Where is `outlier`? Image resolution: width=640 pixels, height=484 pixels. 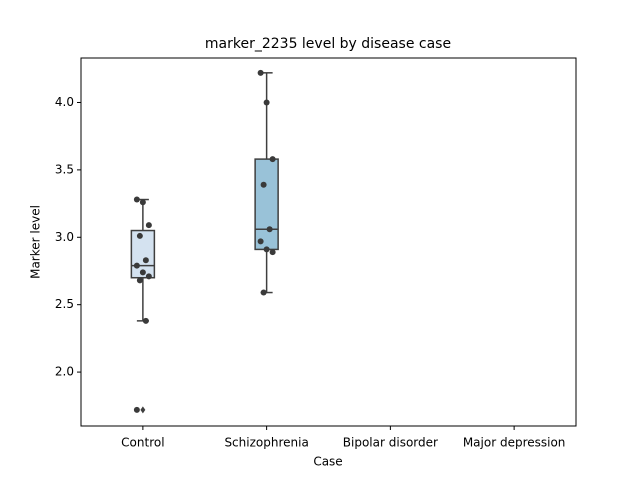
outlier is located at coordinates (143, 410).